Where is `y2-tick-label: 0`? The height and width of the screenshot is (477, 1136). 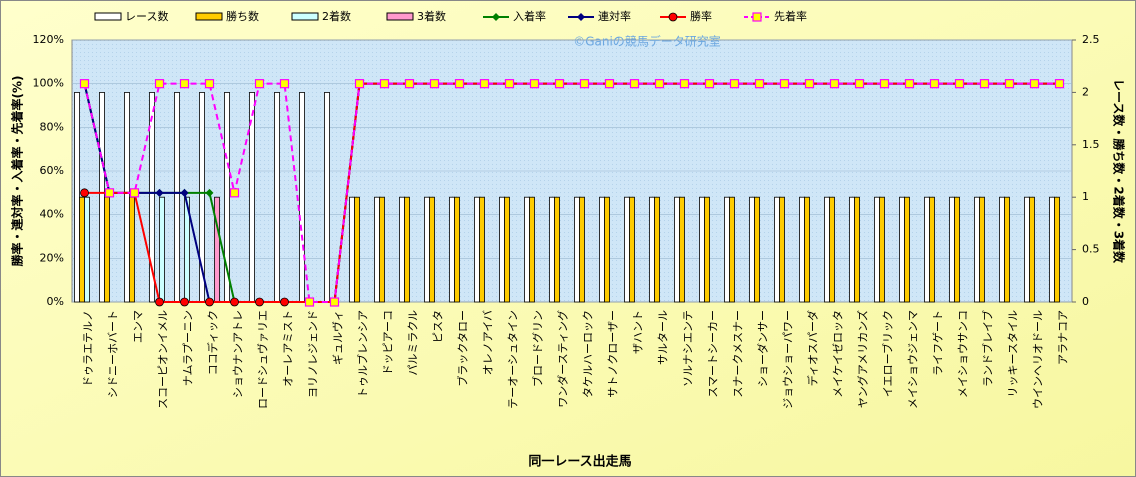
y2-tick-label: 0 is located at coordinates (1085, 301).